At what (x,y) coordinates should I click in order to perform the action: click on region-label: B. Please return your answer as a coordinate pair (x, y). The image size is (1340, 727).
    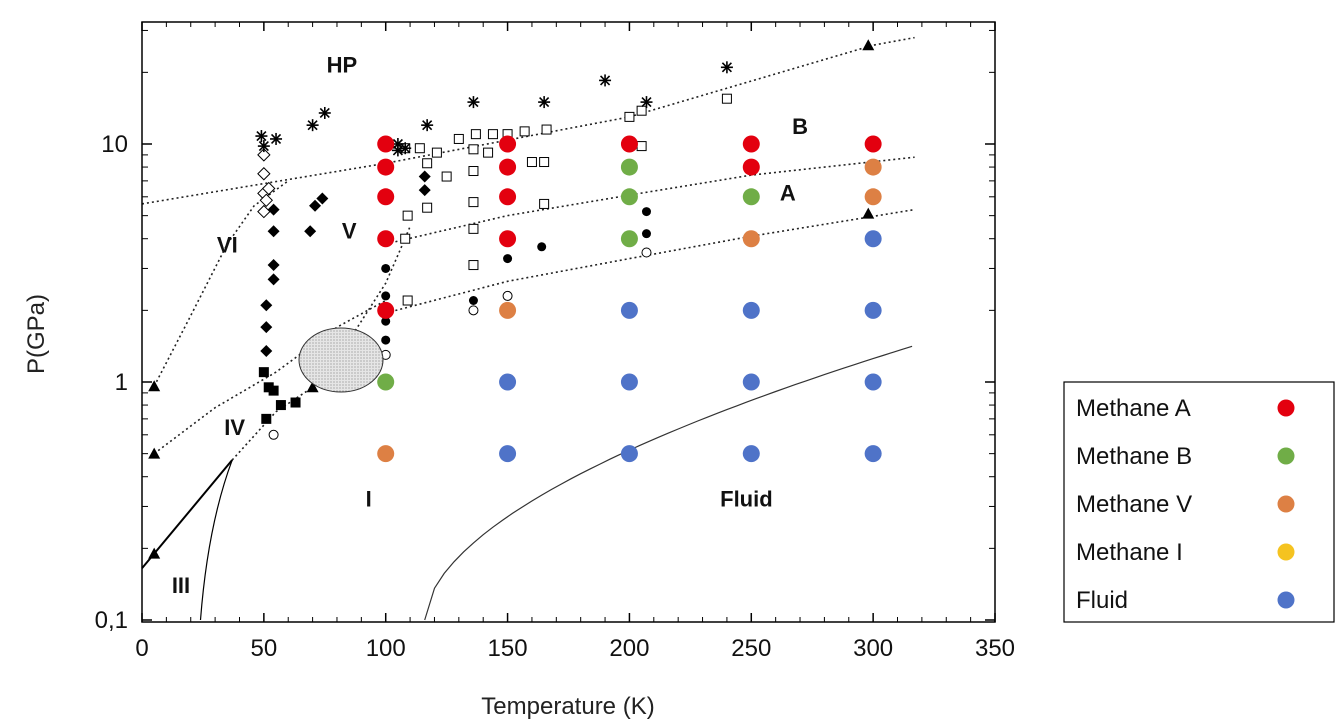
    Looking at the image, I should click on (800, 126).